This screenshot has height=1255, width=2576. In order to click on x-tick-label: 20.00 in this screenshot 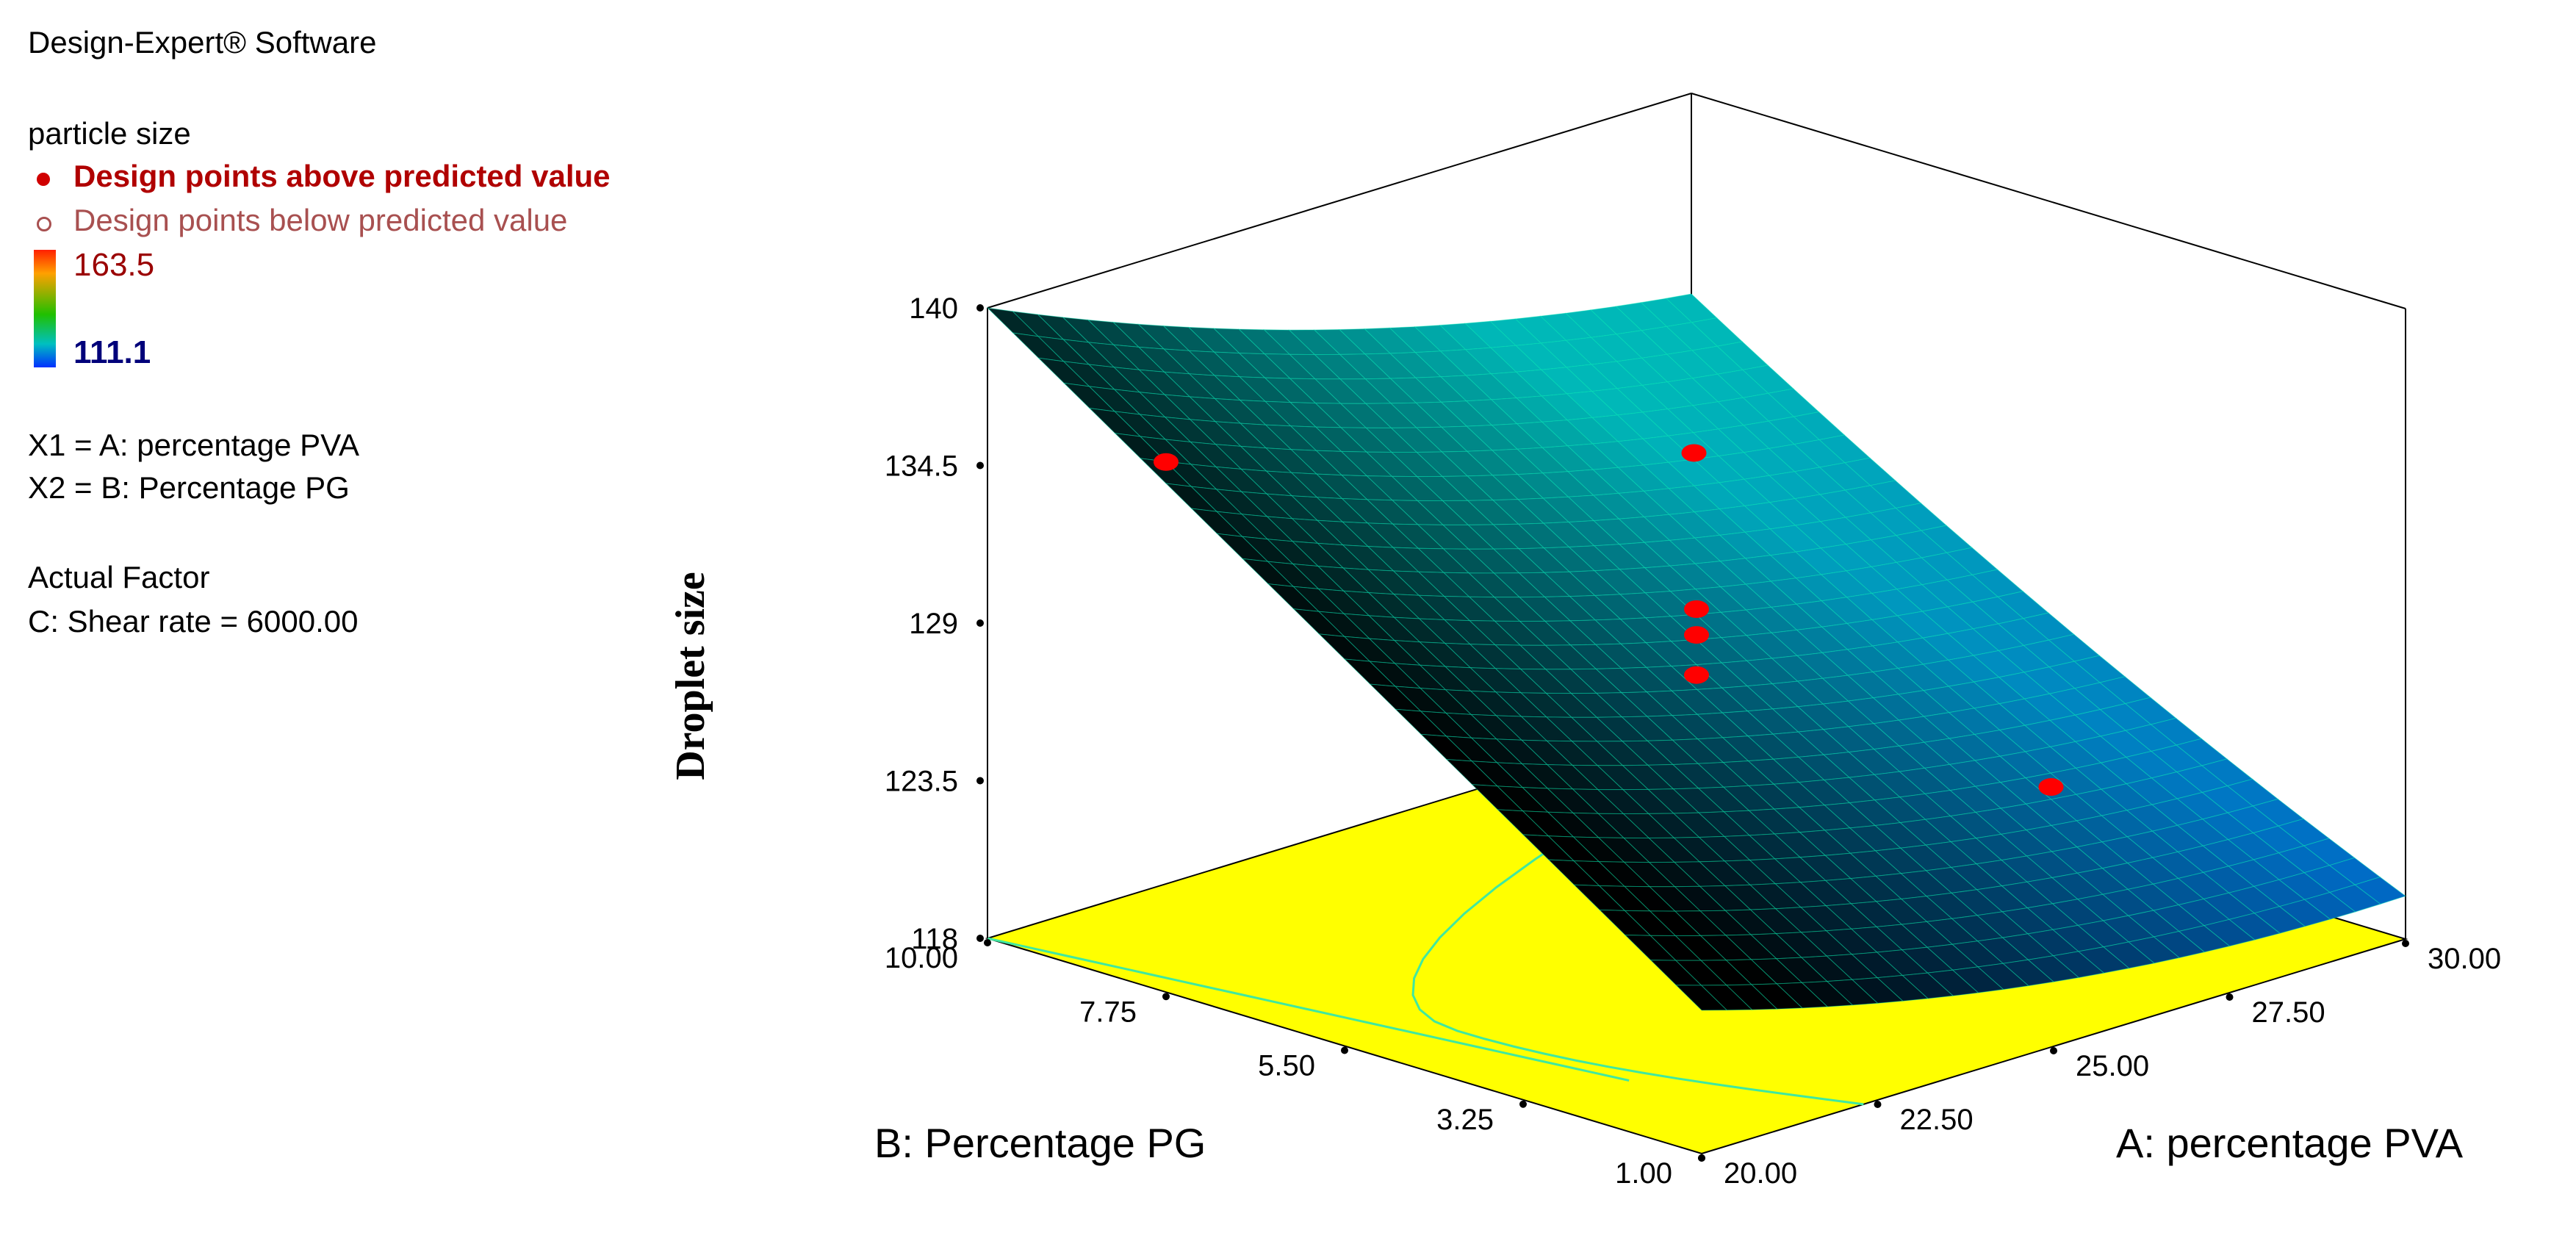, I will do `click(1761, 1173)`.